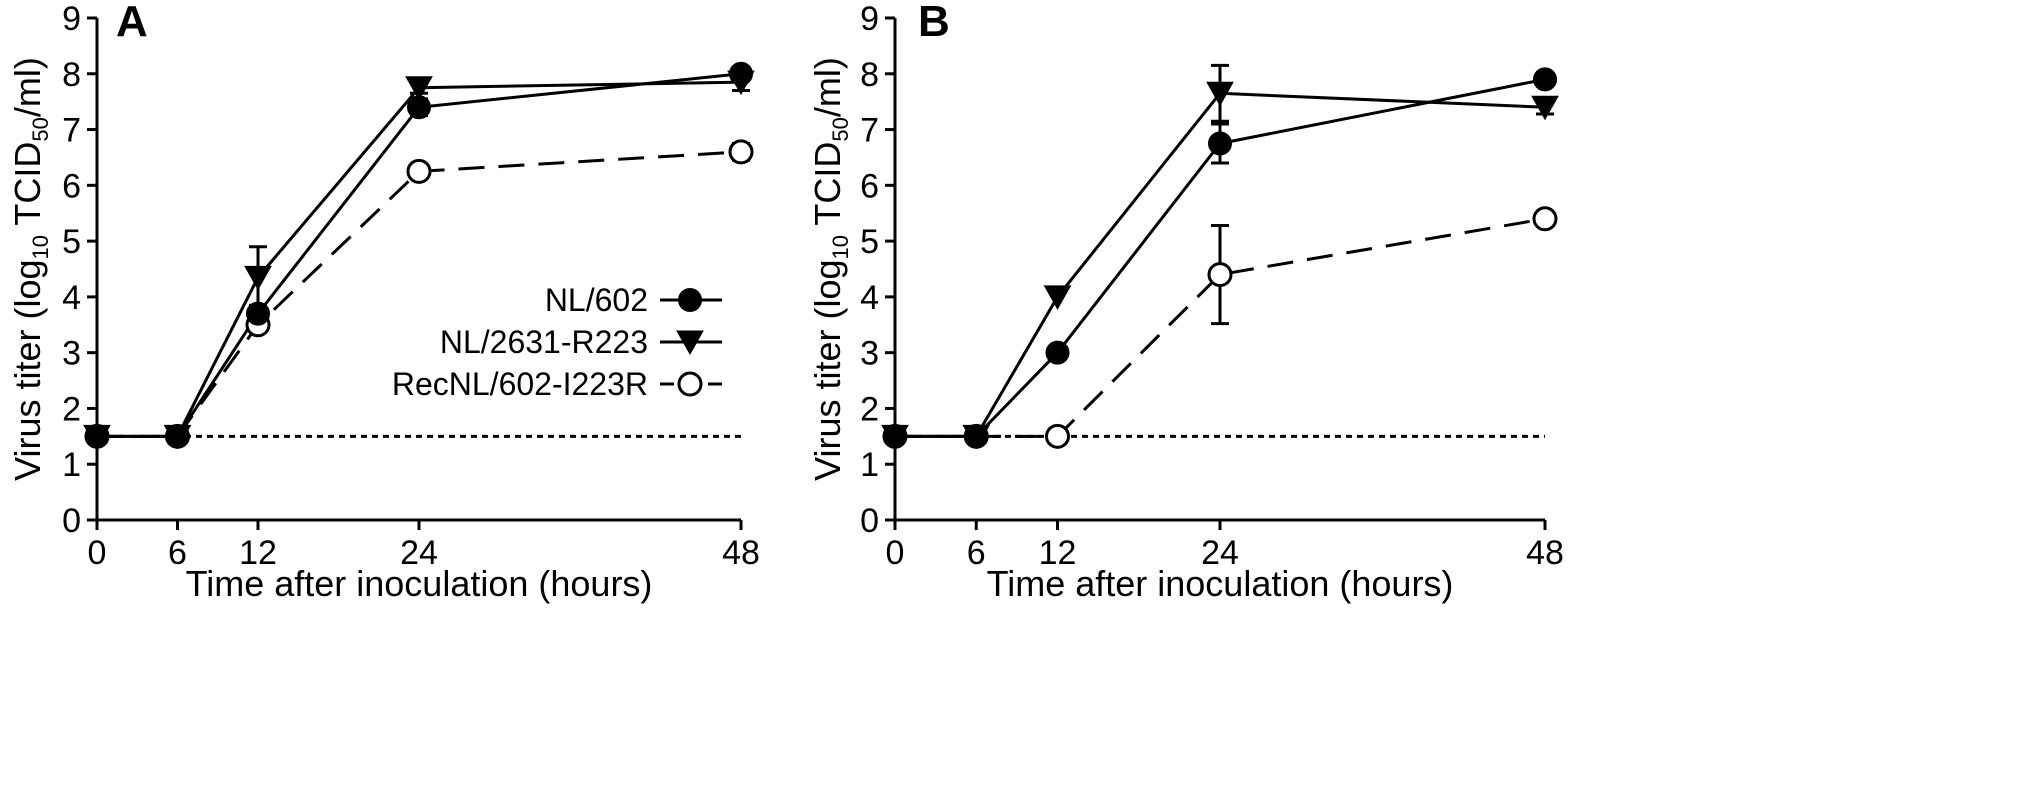 This screenshot has height=800, width=2041. What do you see at coordinates (520, 384) in the screenshot?
I see `legend-label: RecNL/602-I223R` at bounding box center [520, 384].